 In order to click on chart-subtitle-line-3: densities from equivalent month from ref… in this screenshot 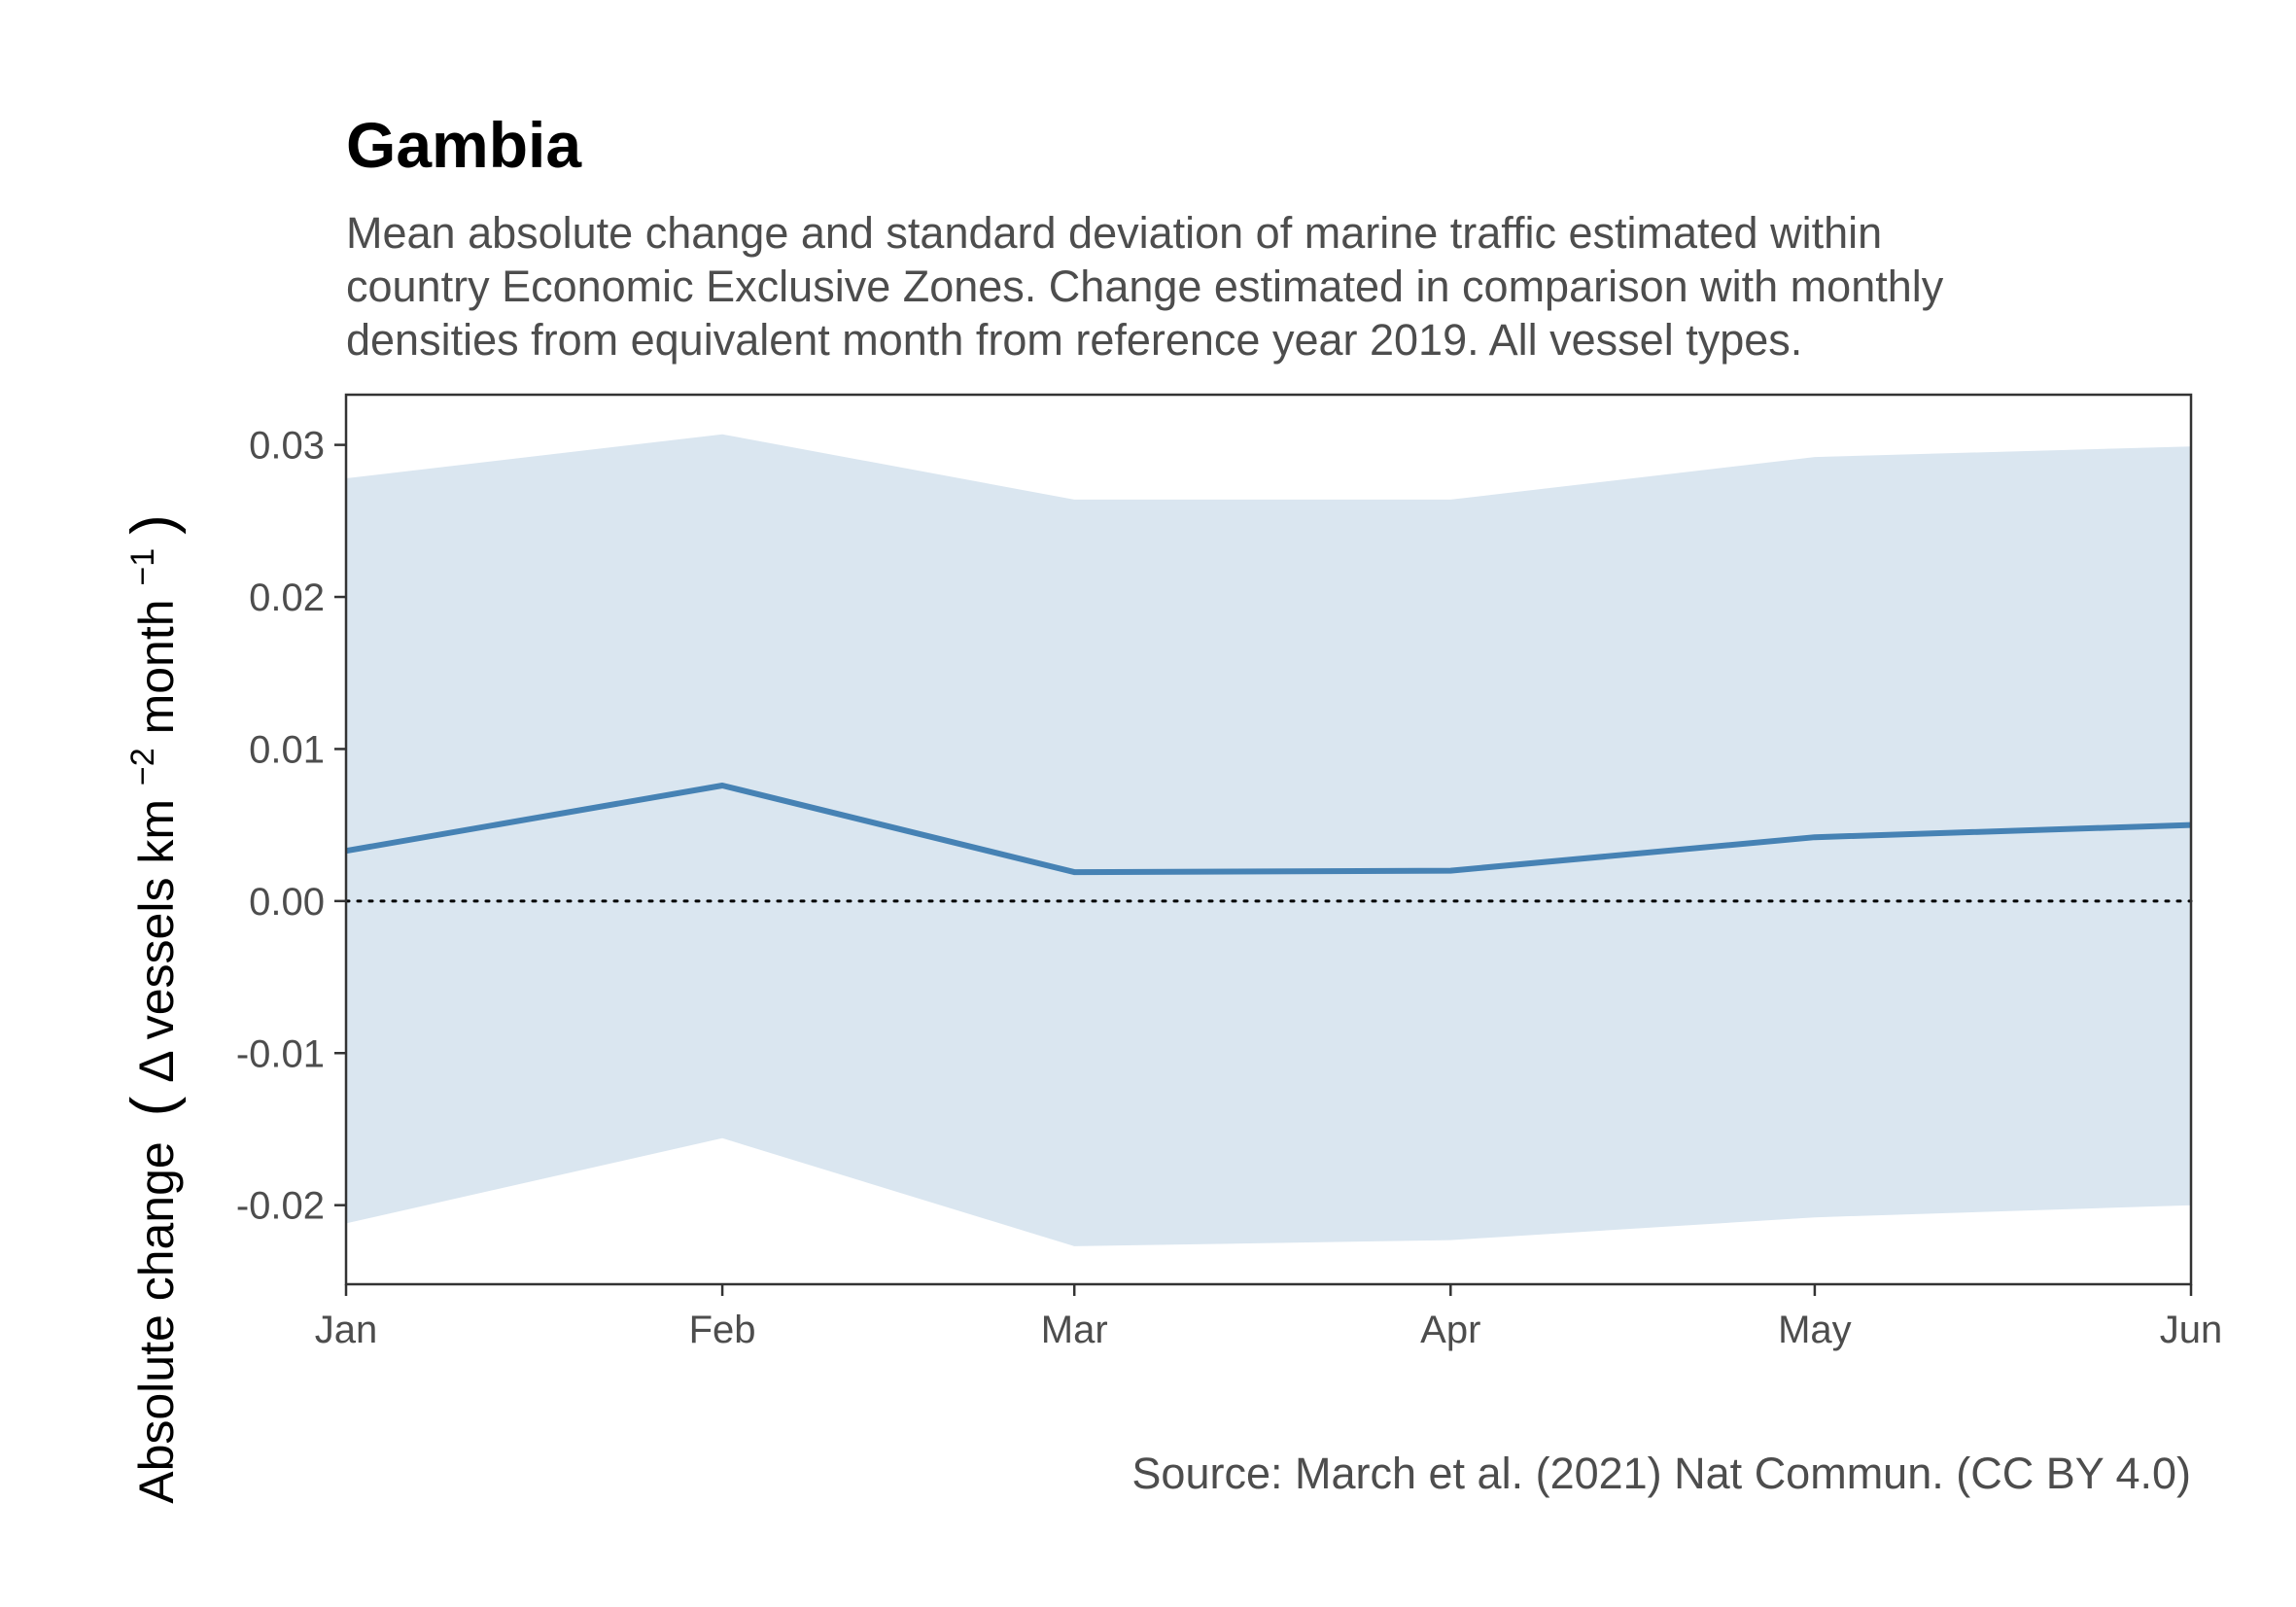, I will do `click(1074, 340)`.